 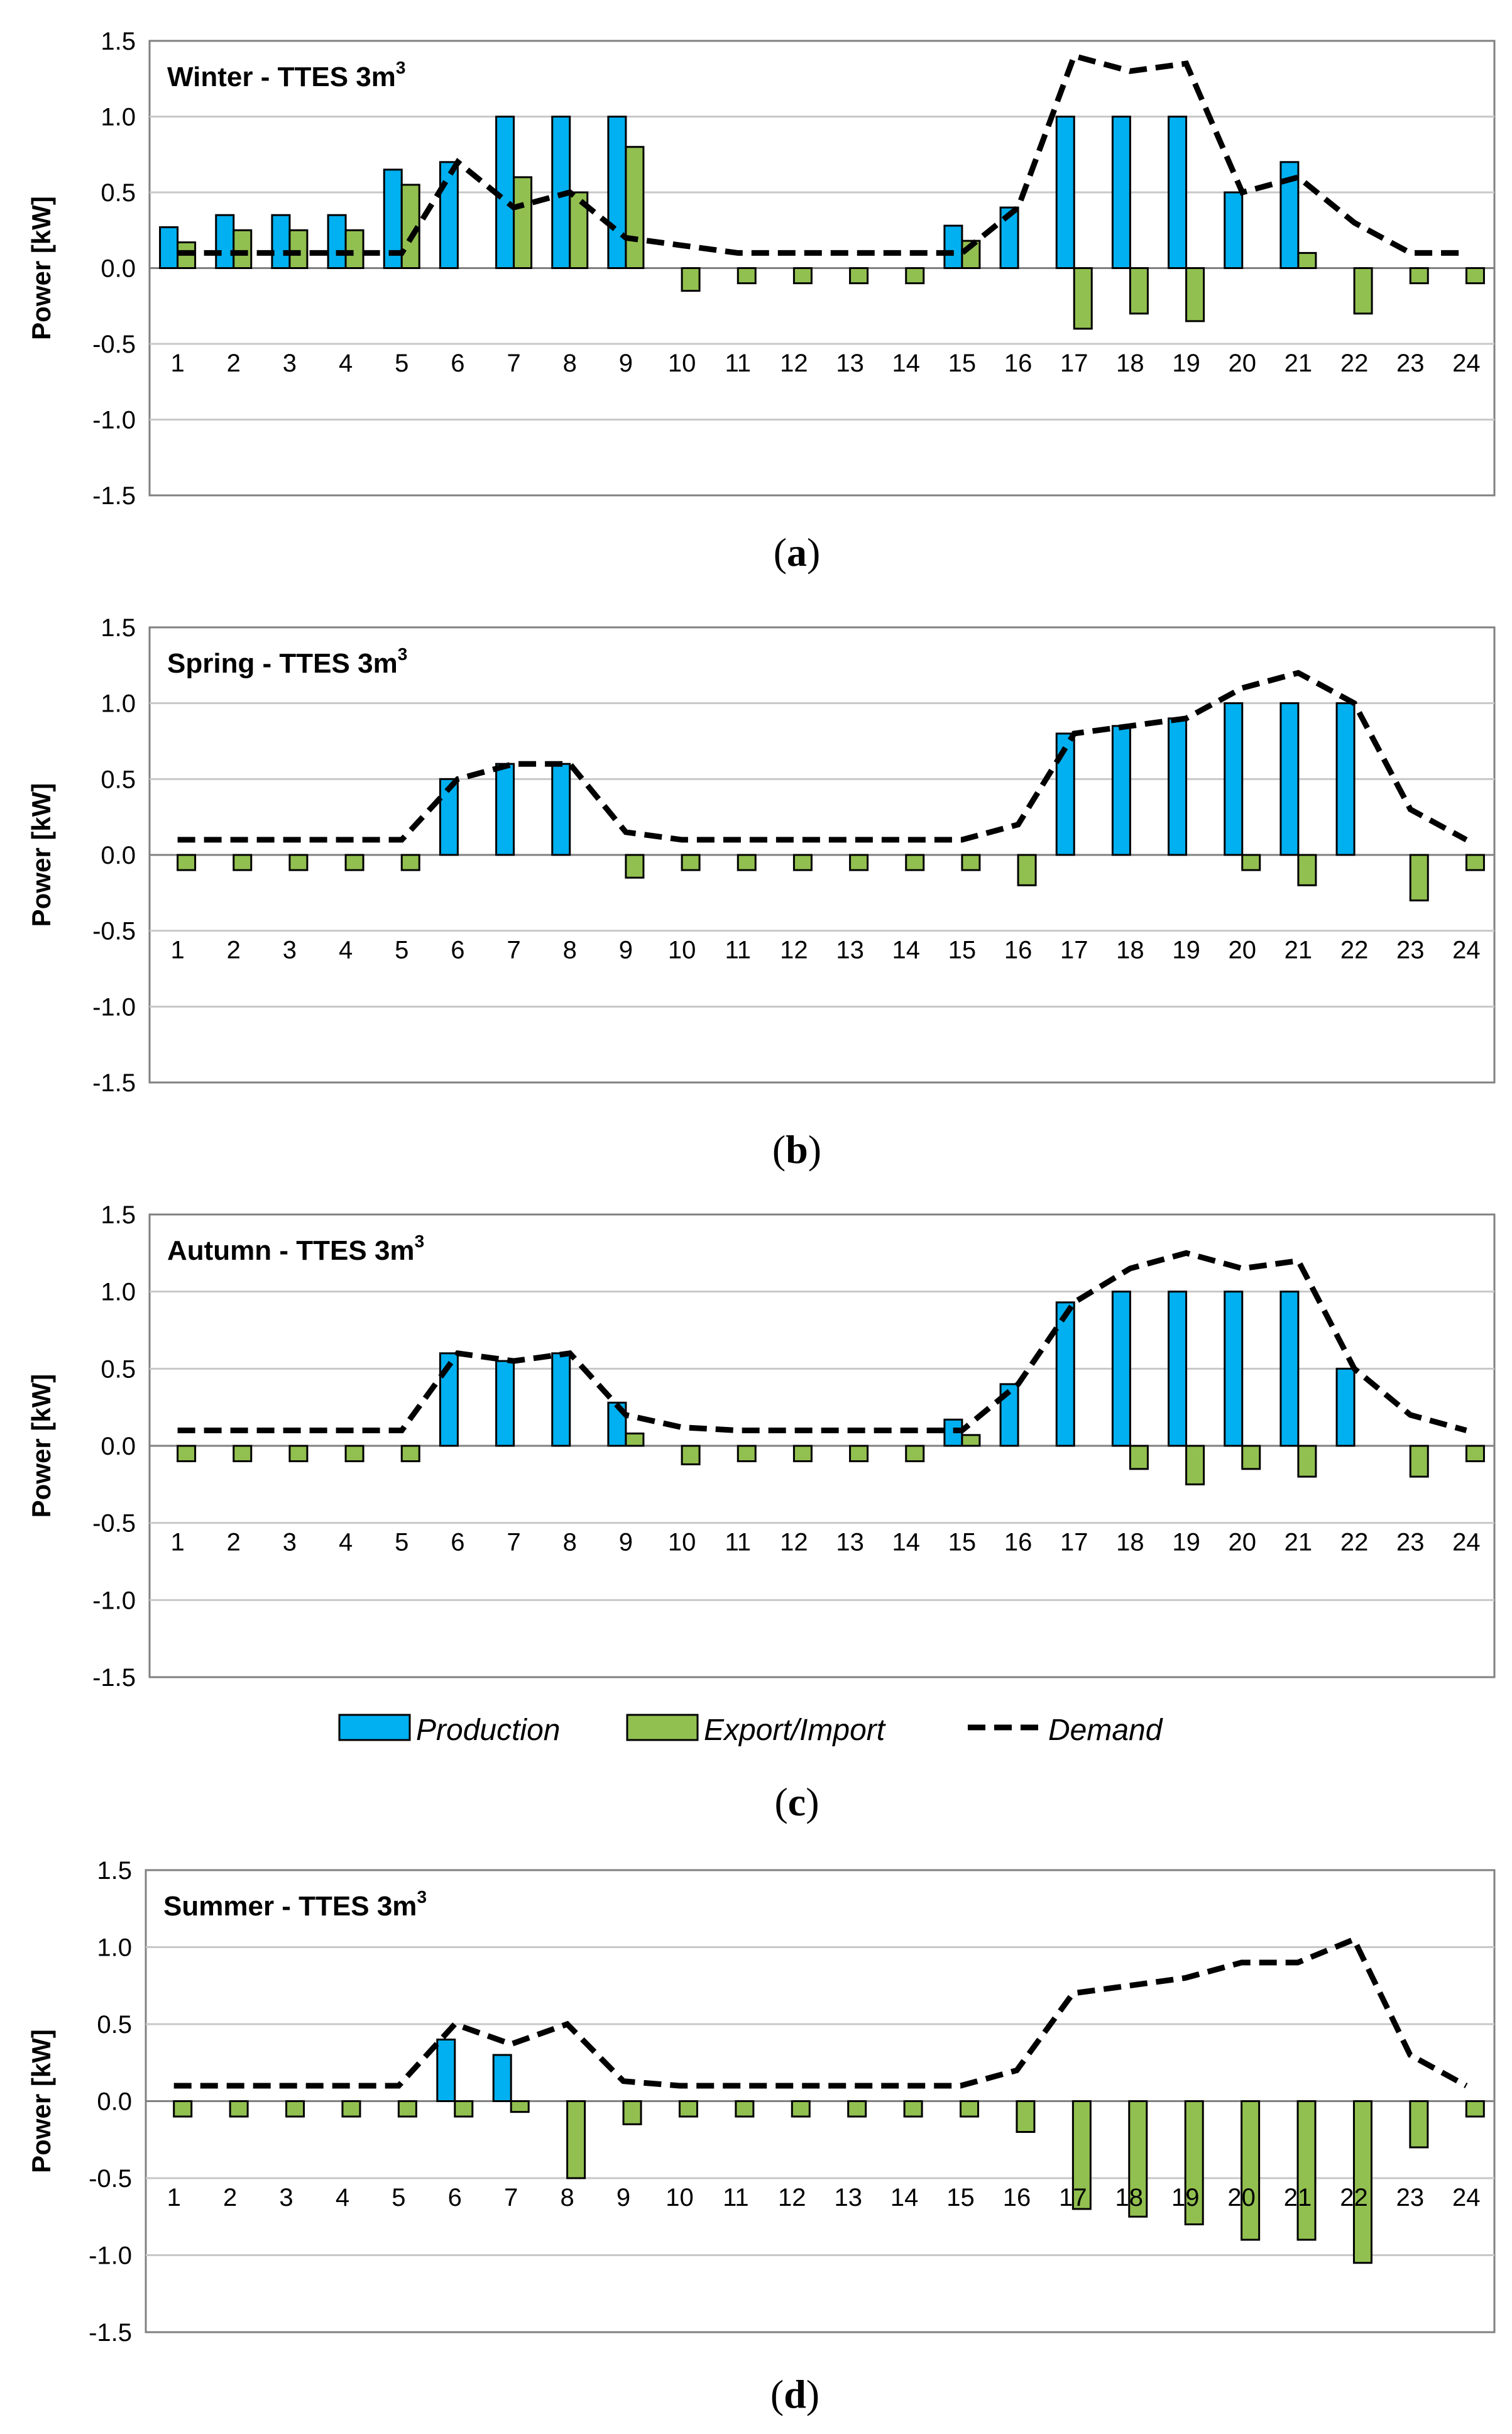 I want to click on chart-title: Winter - TTES 3m3, so click(x=286, y=75).